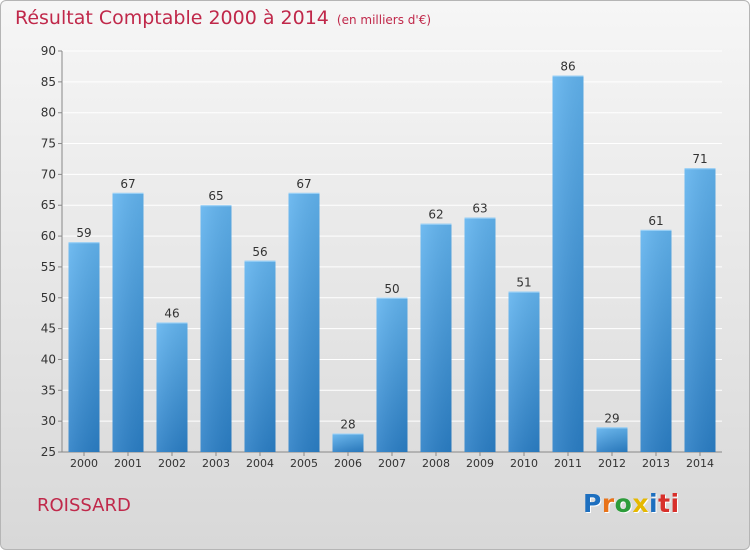 The height and width of the screenshot is (550, 750). What do you see at coordinates (48, 51) in the screenshot?
I see `y-tick-label: 90` at bounding box center [48, 51].